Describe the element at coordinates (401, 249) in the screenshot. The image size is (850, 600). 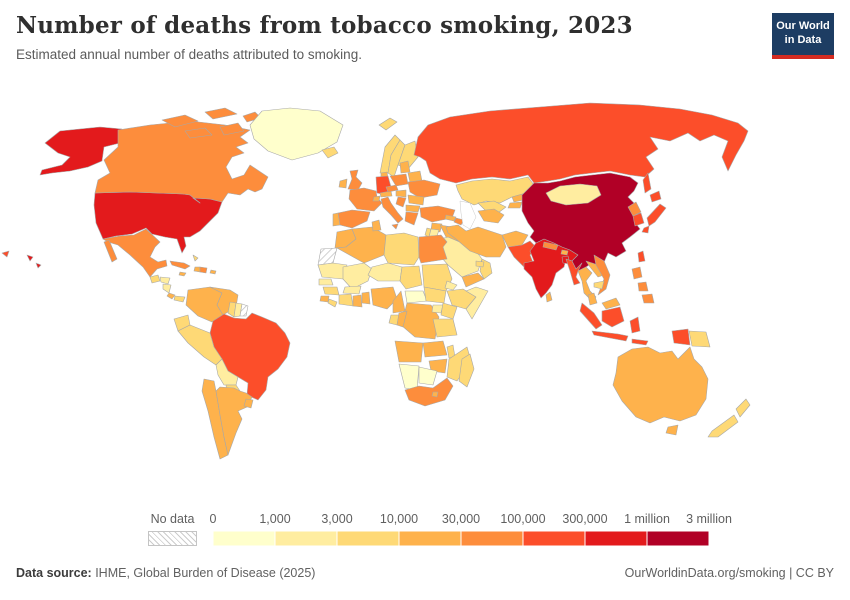
I see `country-libya` at that location.